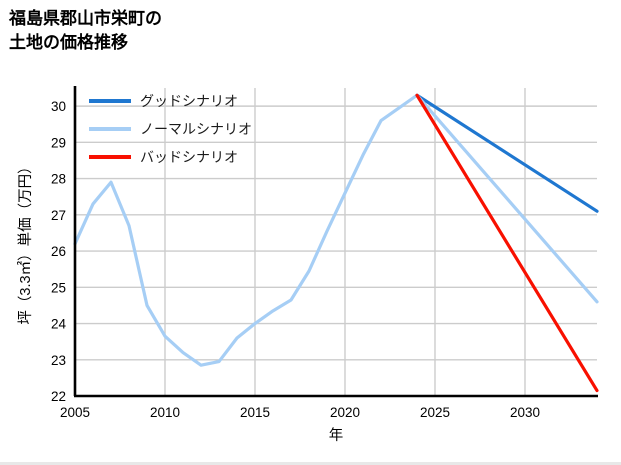 The height and width of the screenshot is (465, 621). What do you see at coordinates (58, 251) in the screenshot?
I see `y-tick-label: 26` at bounding box center [58, 251].